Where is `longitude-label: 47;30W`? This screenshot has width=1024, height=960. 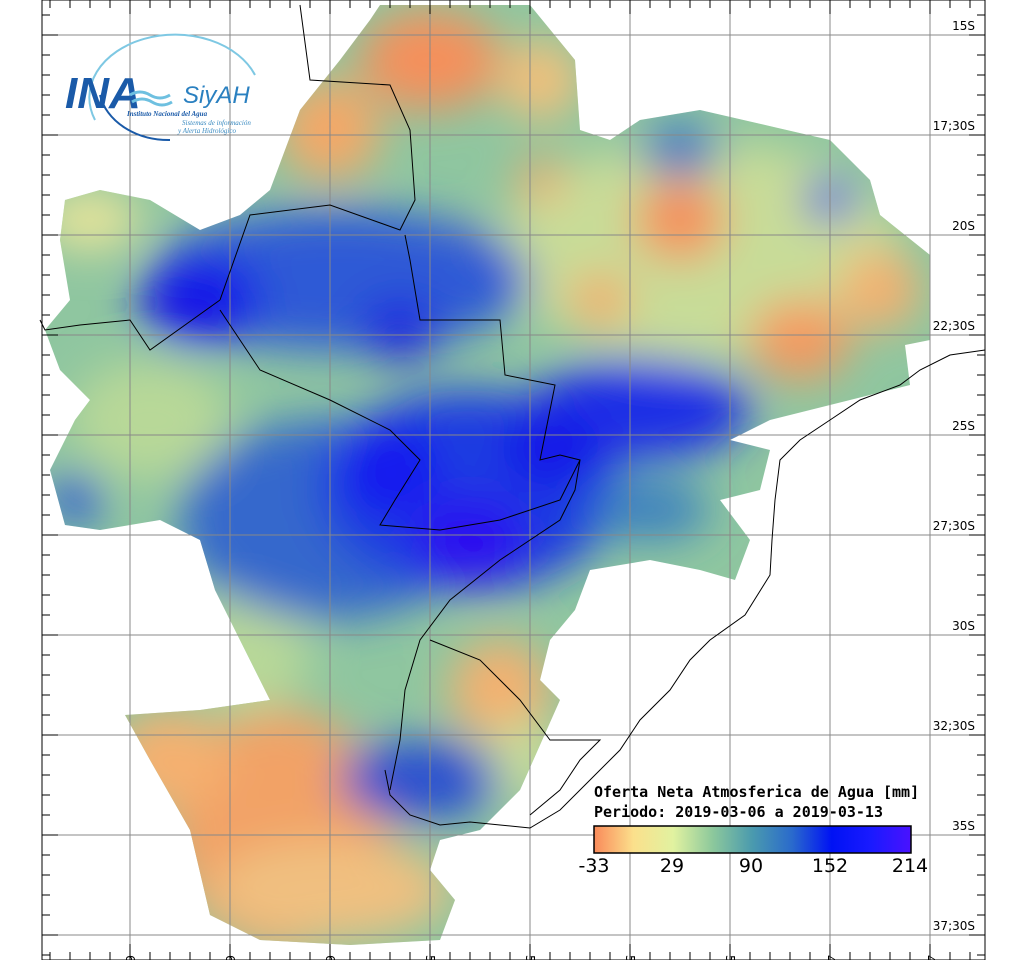
longitude-label: 47;30W is located at coordinates (830, 957).